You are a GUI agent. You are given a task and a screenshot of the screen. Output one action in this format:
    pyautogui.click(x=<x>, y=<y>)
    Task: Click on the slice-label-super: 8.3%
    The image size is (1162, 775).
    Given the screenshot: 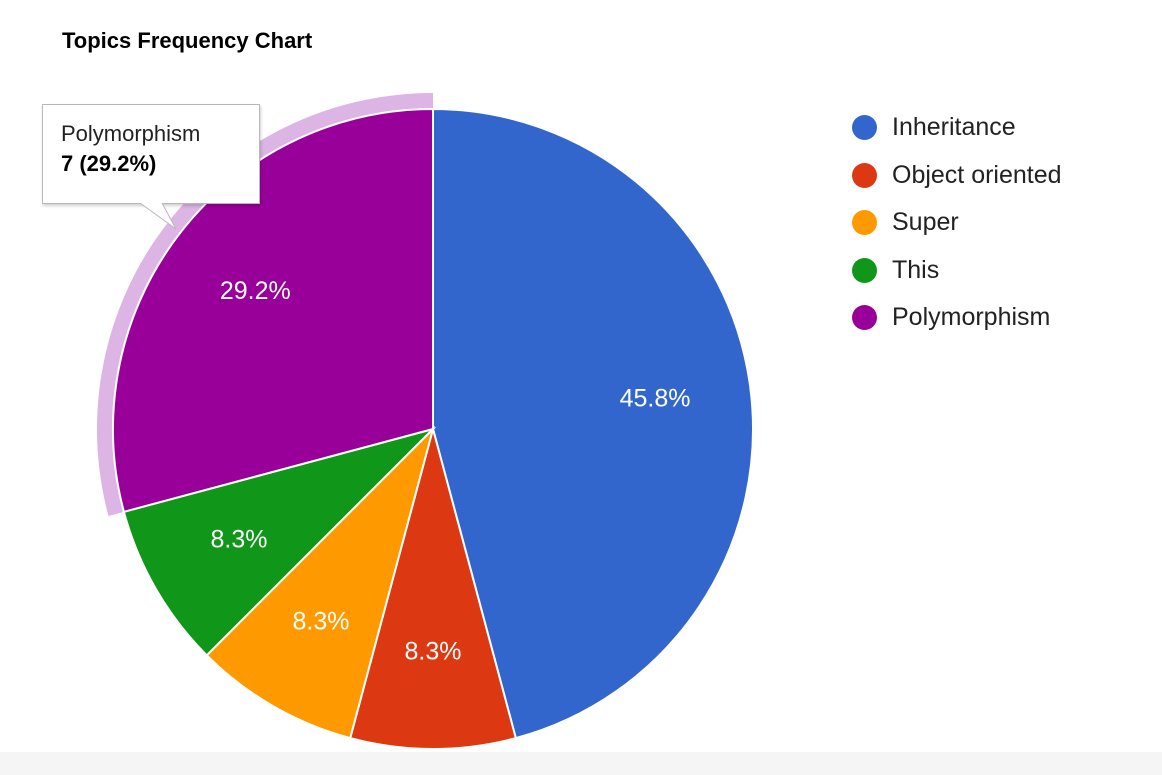 What is the action you would take?
    pyautogui.click(x=321, y=622)
    